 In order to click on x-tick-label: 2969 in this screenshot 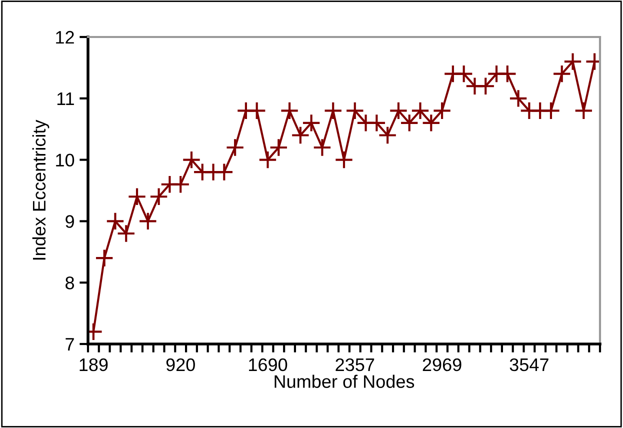, I will do `click(442, 365)`.